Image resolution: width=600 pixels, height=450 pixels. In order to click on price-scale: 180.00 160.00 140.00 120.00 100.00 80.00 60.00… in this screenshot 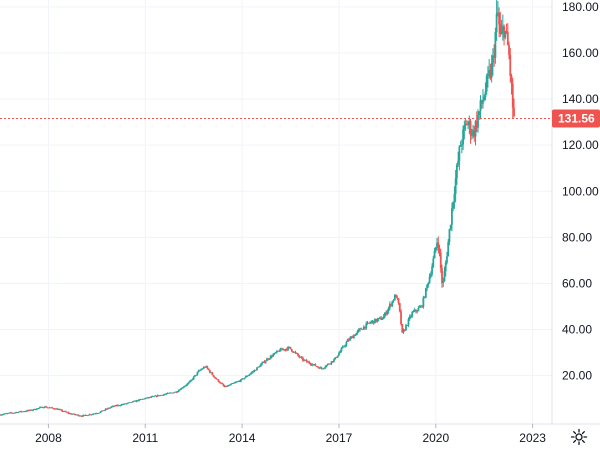, I will do `click(580, 191)`.